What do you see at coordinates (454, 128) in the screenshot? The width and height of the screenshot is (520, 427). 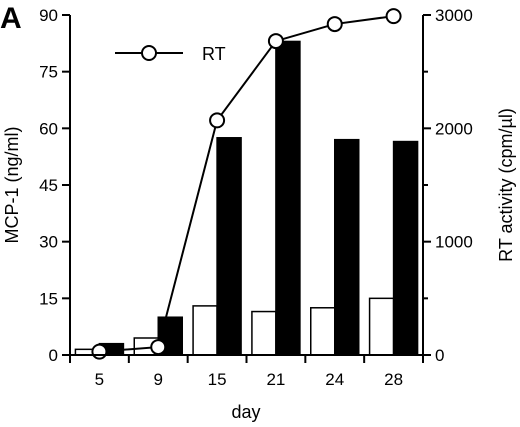 I see `right-tick-label: 2000` at bounding box center [454, 128].